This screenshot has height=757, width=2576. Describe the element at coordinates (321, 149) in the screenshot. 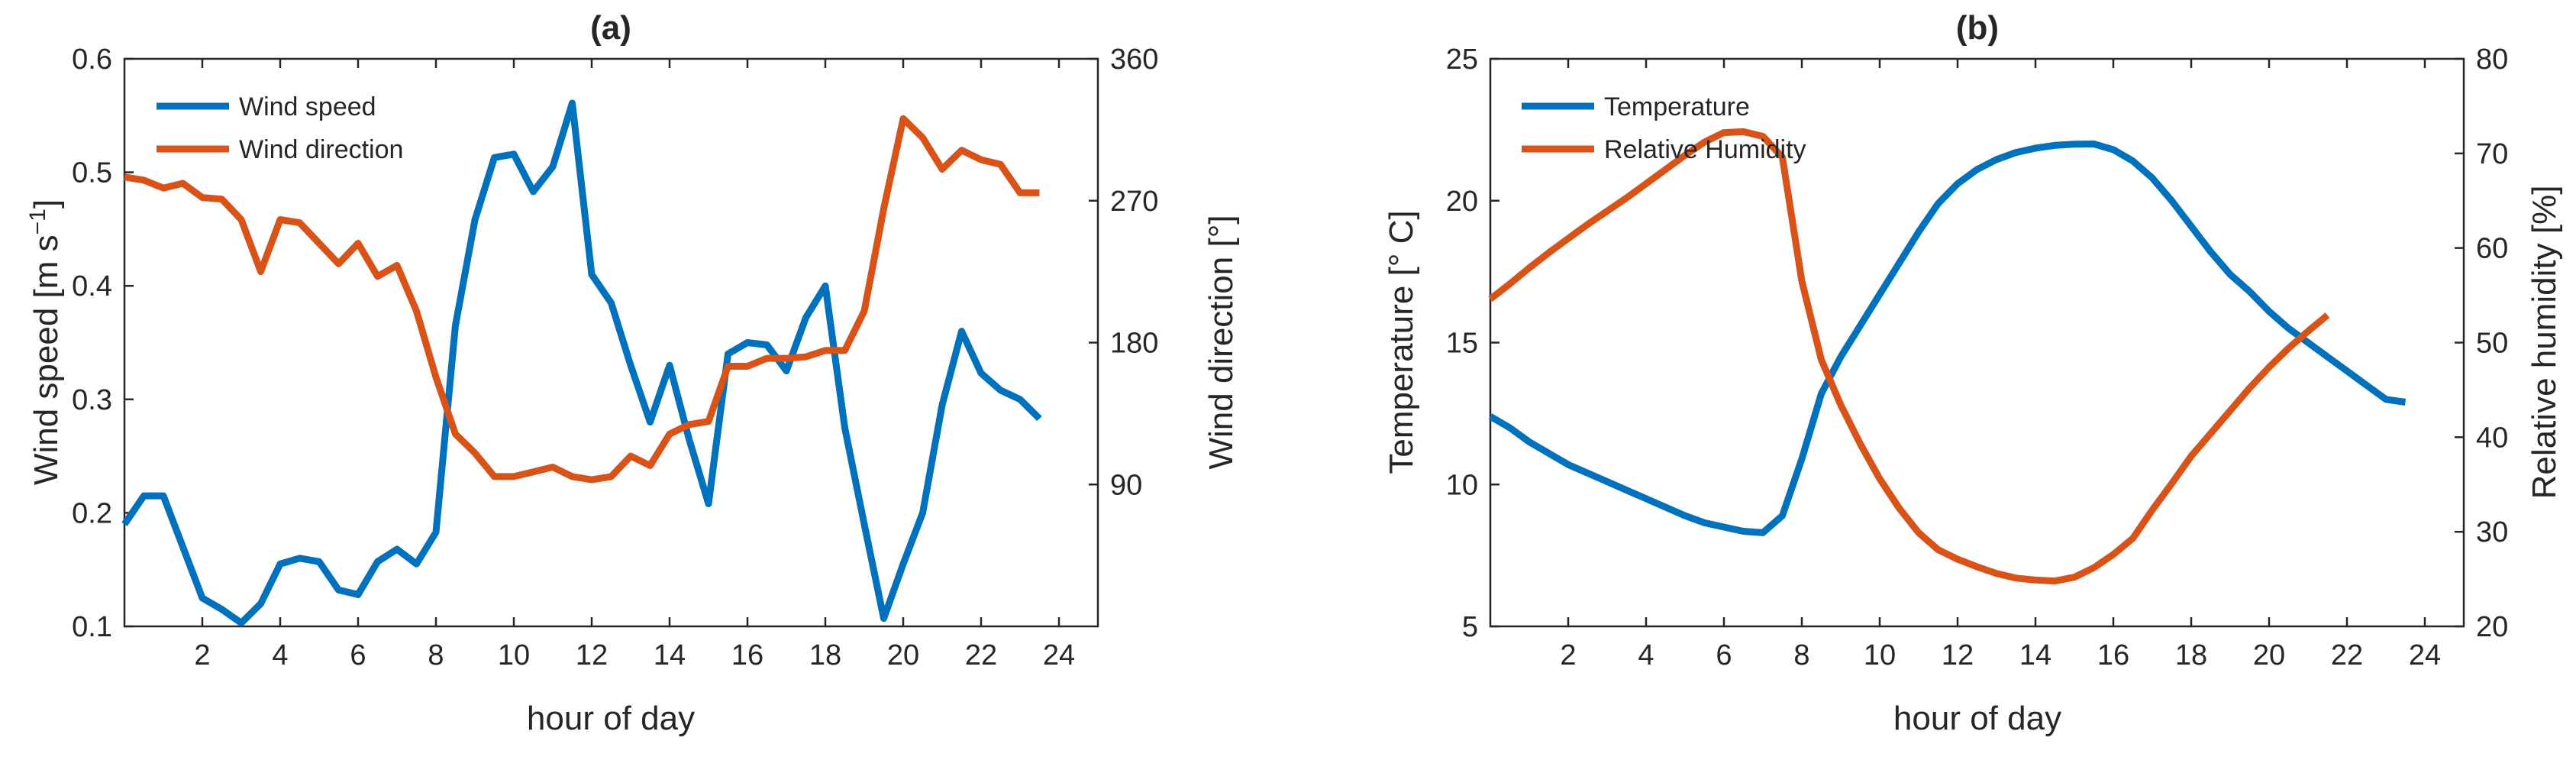

I see `legend-label-wind-direction: Wind direction` at that location.